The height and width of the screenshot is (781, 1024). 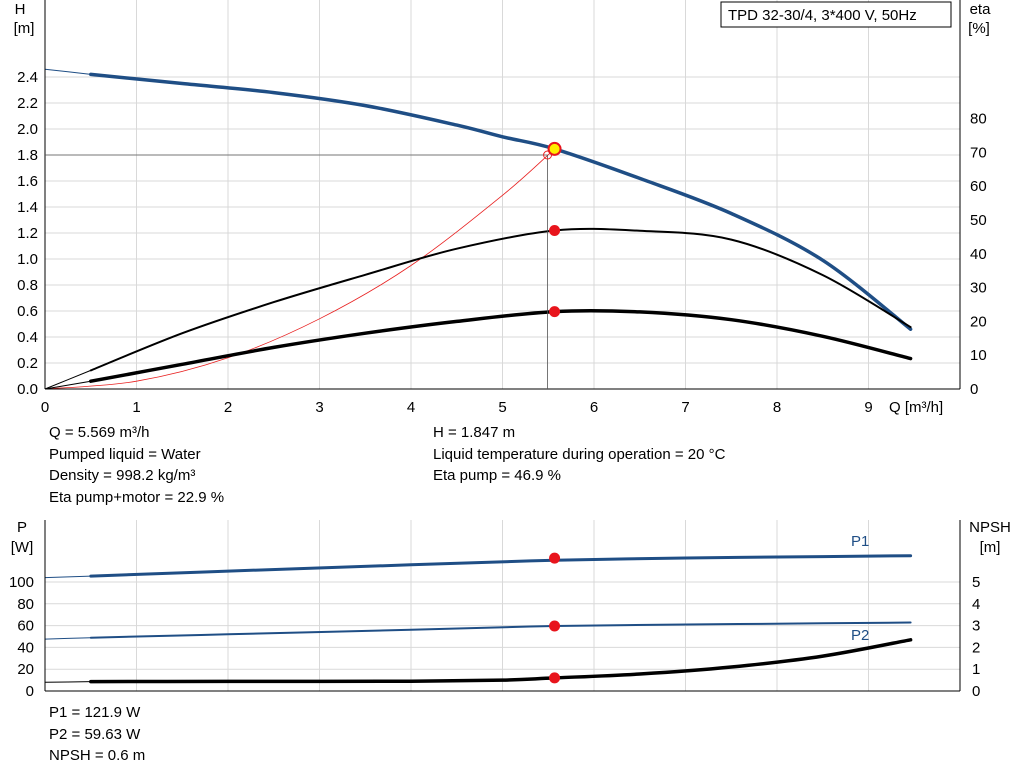 I want to click on info-liquid: Pumped liquid = Water, so click(x=125, y=454).